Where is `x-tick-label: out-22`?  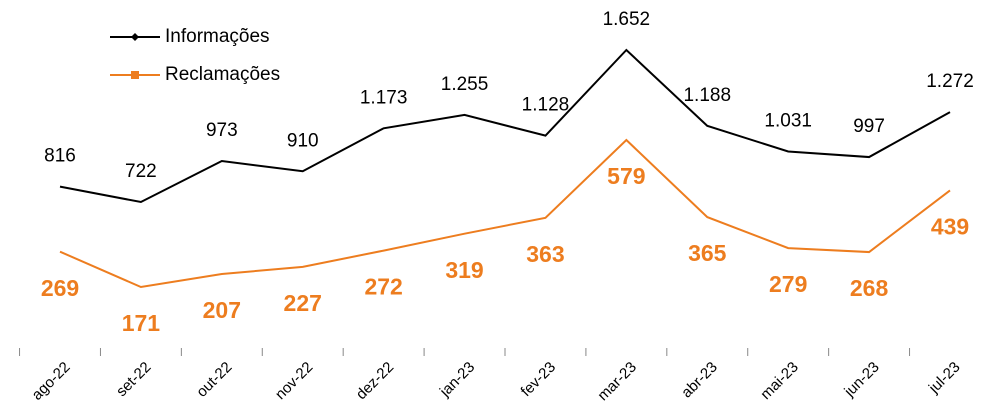 x-tick-label: out-22 is located at coordinates (214, 380).